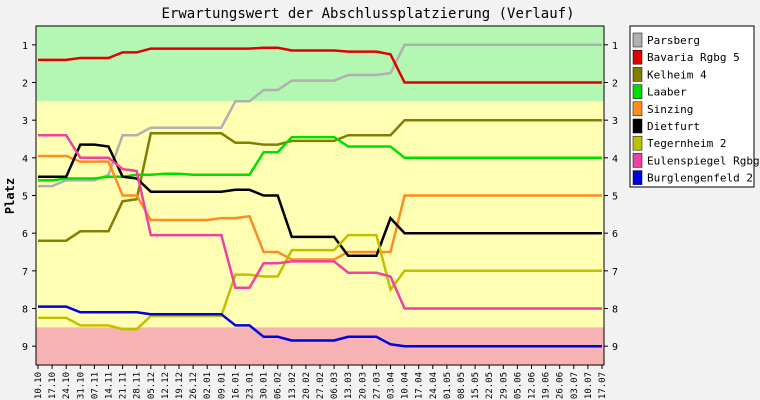 The image size is (760, 400). What do you see at coordinates (611, 197) in the screenshot?
I see `y-ticks-right: 1 2 3 4 5 6 7 8 9` at bounding box center [611, 197].